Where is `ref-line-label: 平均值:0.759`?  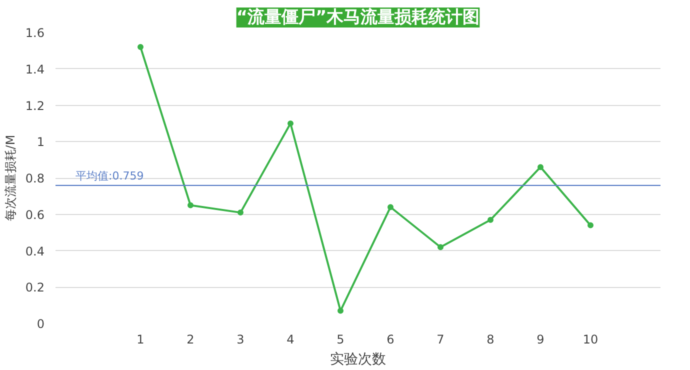 ref-line-label: 平均值:0.759 is located at coordinates (110, 175).